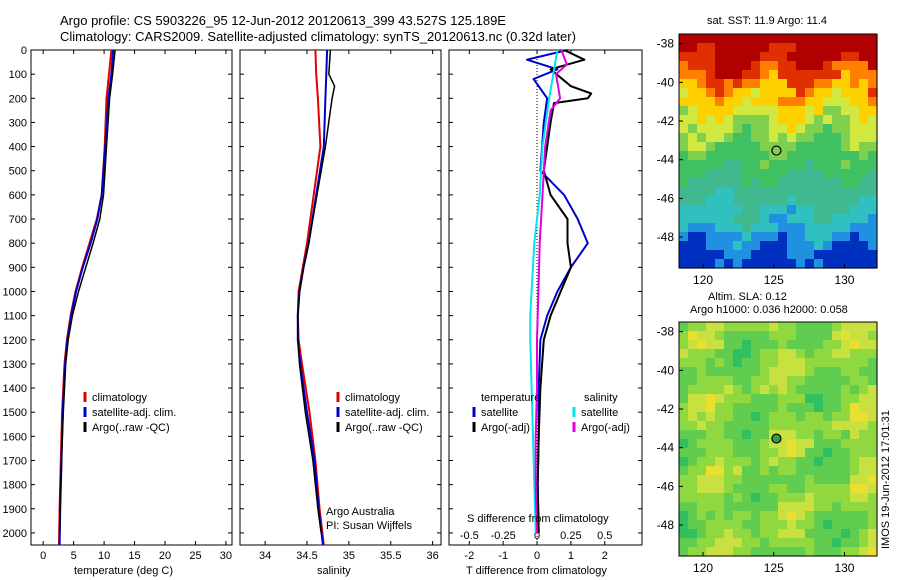 The image size is (900, 580). What do you see at coordinates (599, 413) in the screenshot?
I see `salinity-satellite-legend-label: satellite` at bounding box center [599, 413].